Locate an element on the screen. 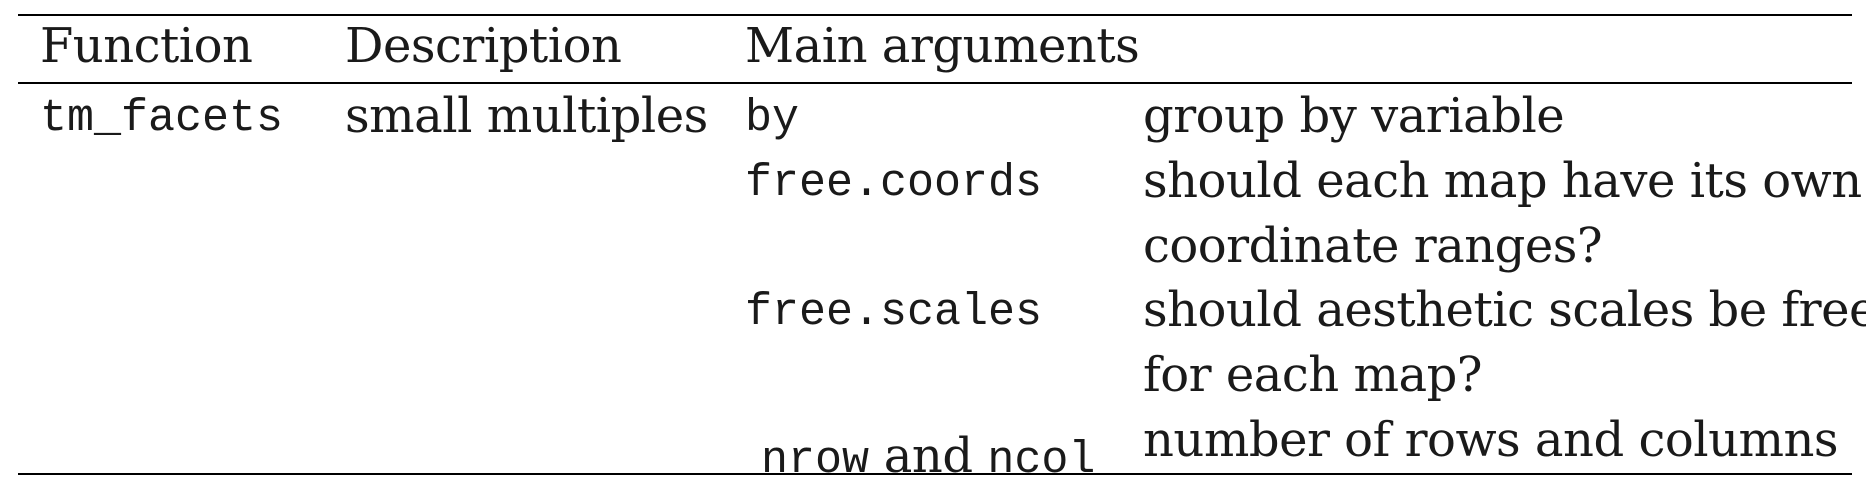  header-description: Description is located at coordinates (483, 46).